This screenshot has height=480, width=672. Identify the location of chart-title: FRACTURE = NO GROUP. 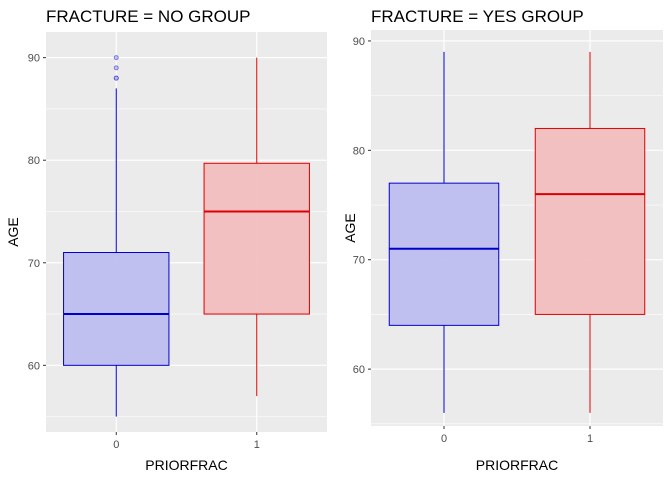
(148, 16).